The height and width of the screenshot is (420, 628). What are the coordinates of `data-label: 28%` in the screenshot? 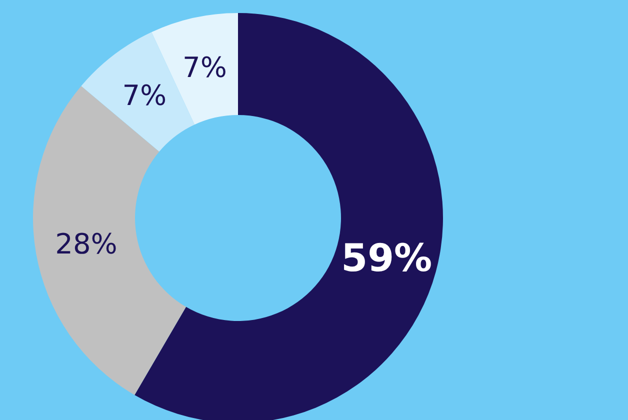 It's located at (86, 244).